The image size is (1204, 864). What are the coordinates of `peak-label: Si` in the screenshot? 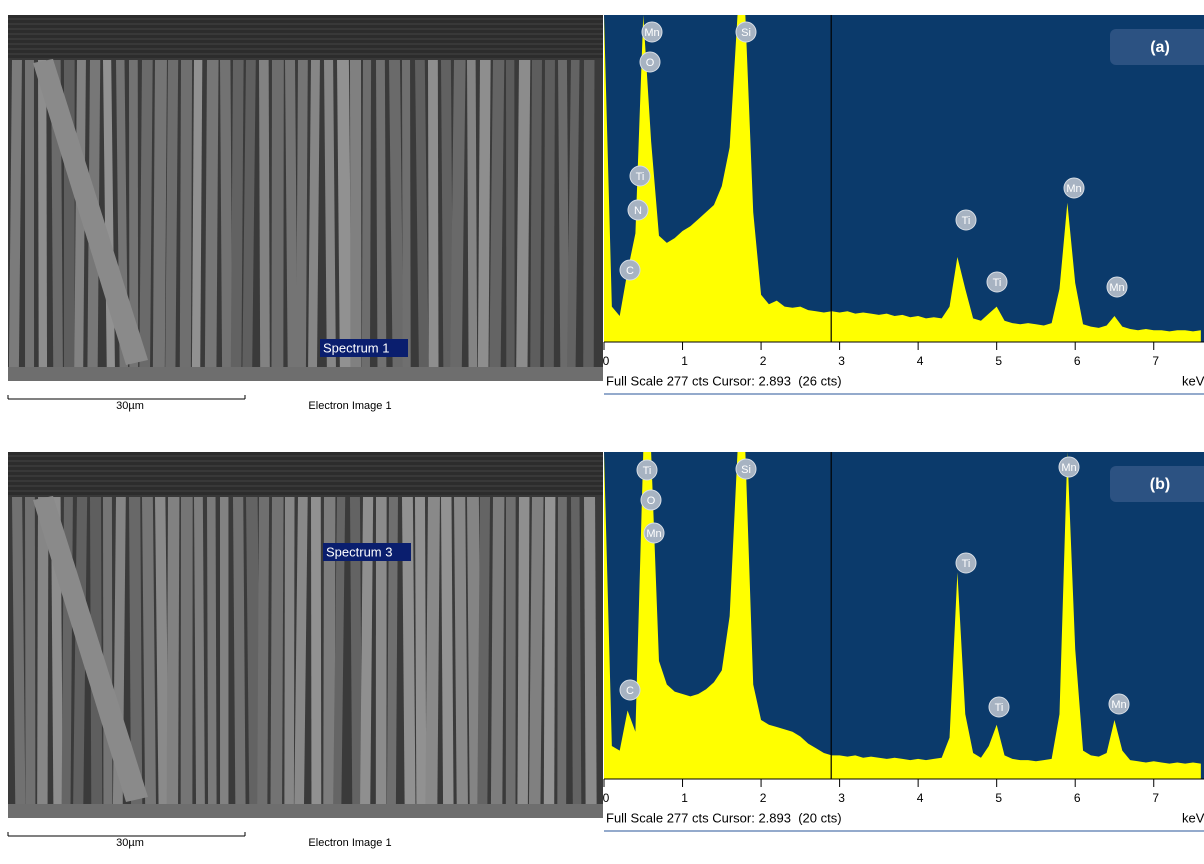 It's located at (746, 470).